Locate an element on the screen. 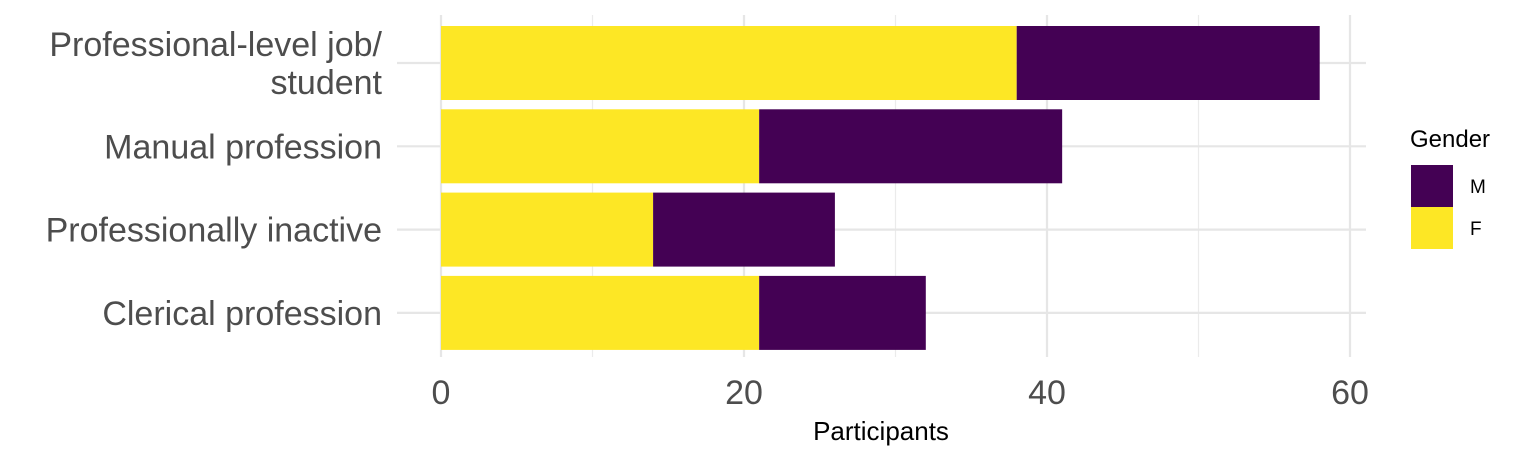 The width and height of the screenshot is (1536, 460). y-tick-label: Professional-level job/ is located at coordinates (215, 45).